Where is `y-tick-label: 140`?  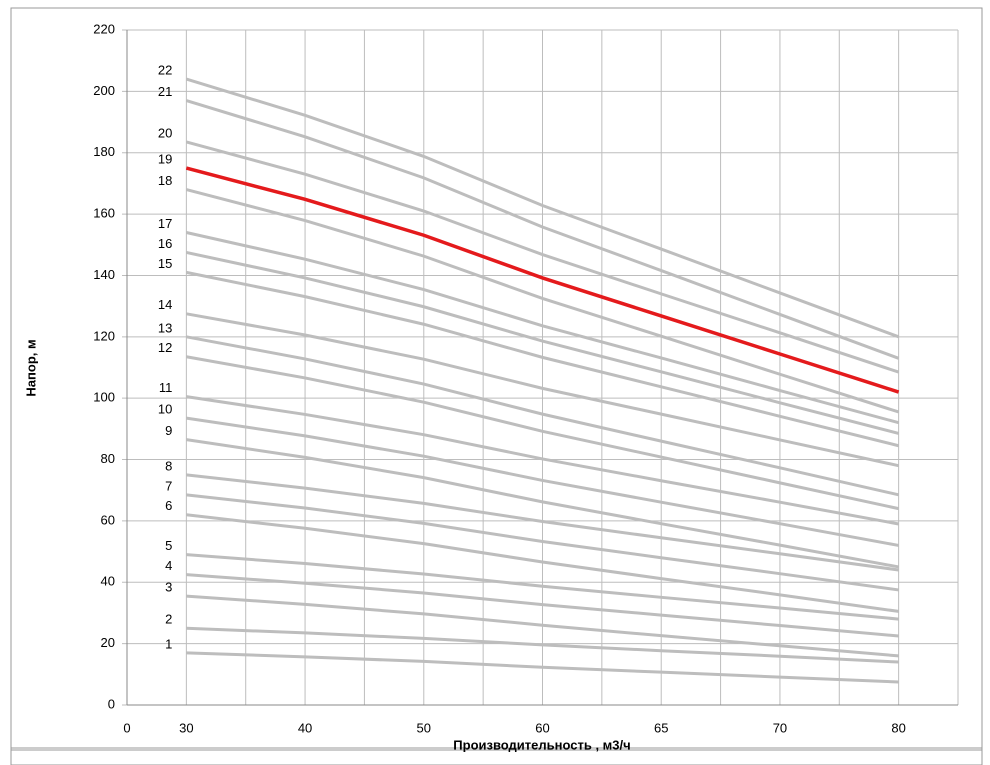 y-tick-label: 140 is located at coordinates (104, 274).